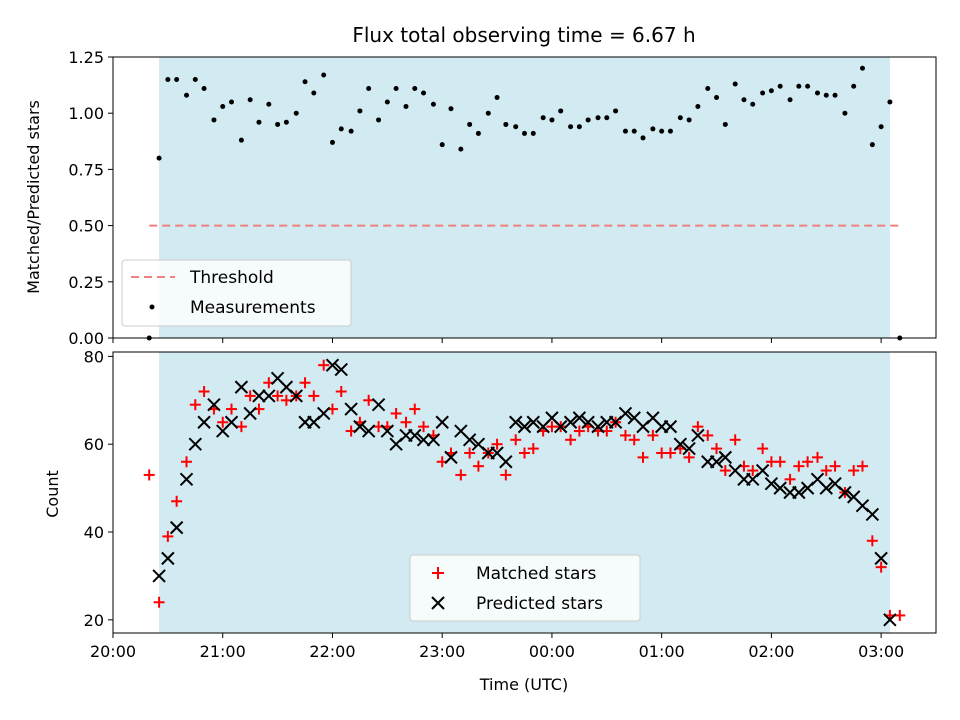  I want to click on legend-matched-label: Matched stars, so click(536, 574).